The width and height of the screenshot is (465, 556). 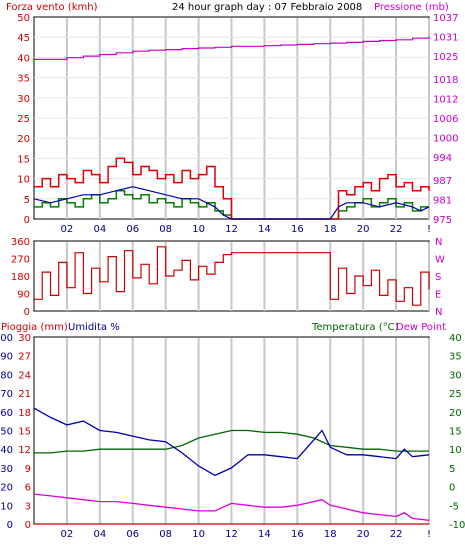 What do you see at coordinates (23, 180) in the screenshot?
I see `y-tick-label-wind: 10` at bounding box center [23, 180].